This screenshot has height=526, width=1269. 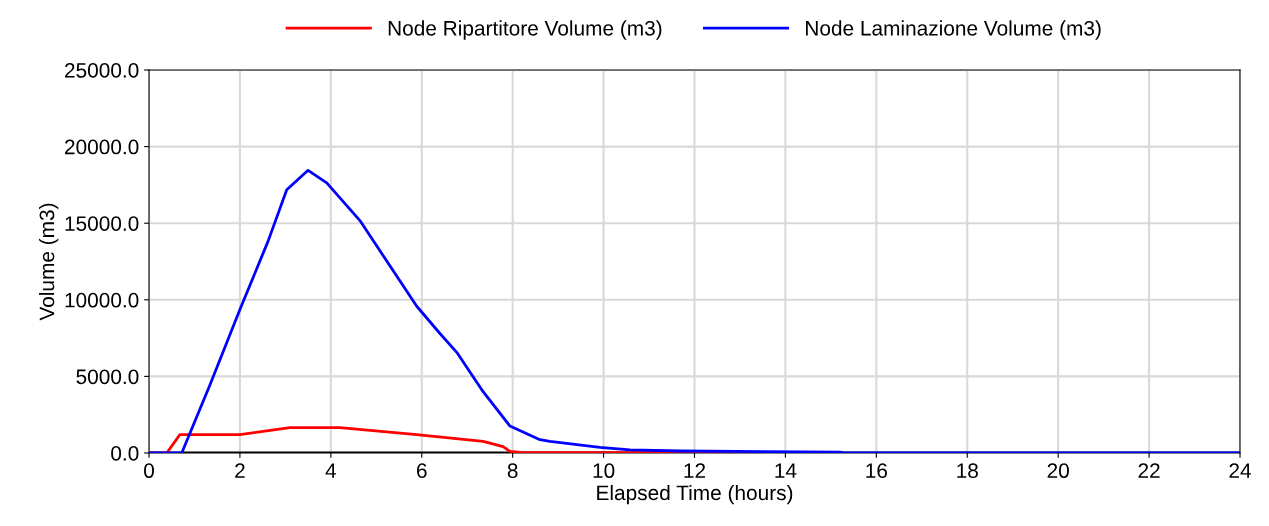 What do you see at coordinates (49, 262) in the screenshot?
I see `y-axis-title: Volume (m3)` at bounding box center [49, 262].